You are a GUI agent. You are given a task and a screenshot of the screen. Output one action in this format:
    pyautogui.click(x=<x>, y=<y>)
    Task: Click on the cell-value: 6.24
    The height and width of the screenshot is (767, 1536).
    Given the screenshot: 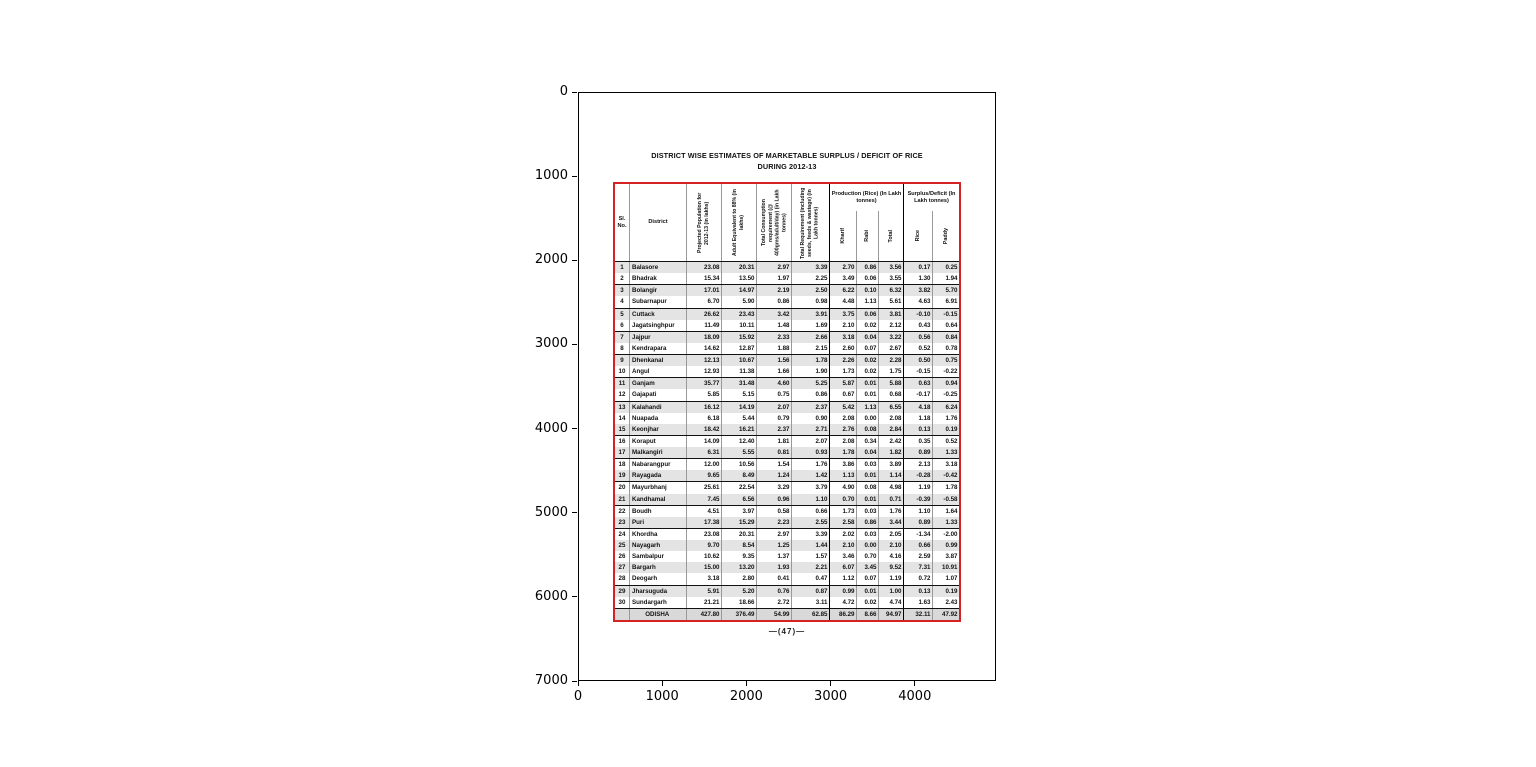 What is the action you would take?
    pyautogui.click(x=951, y=407)
    